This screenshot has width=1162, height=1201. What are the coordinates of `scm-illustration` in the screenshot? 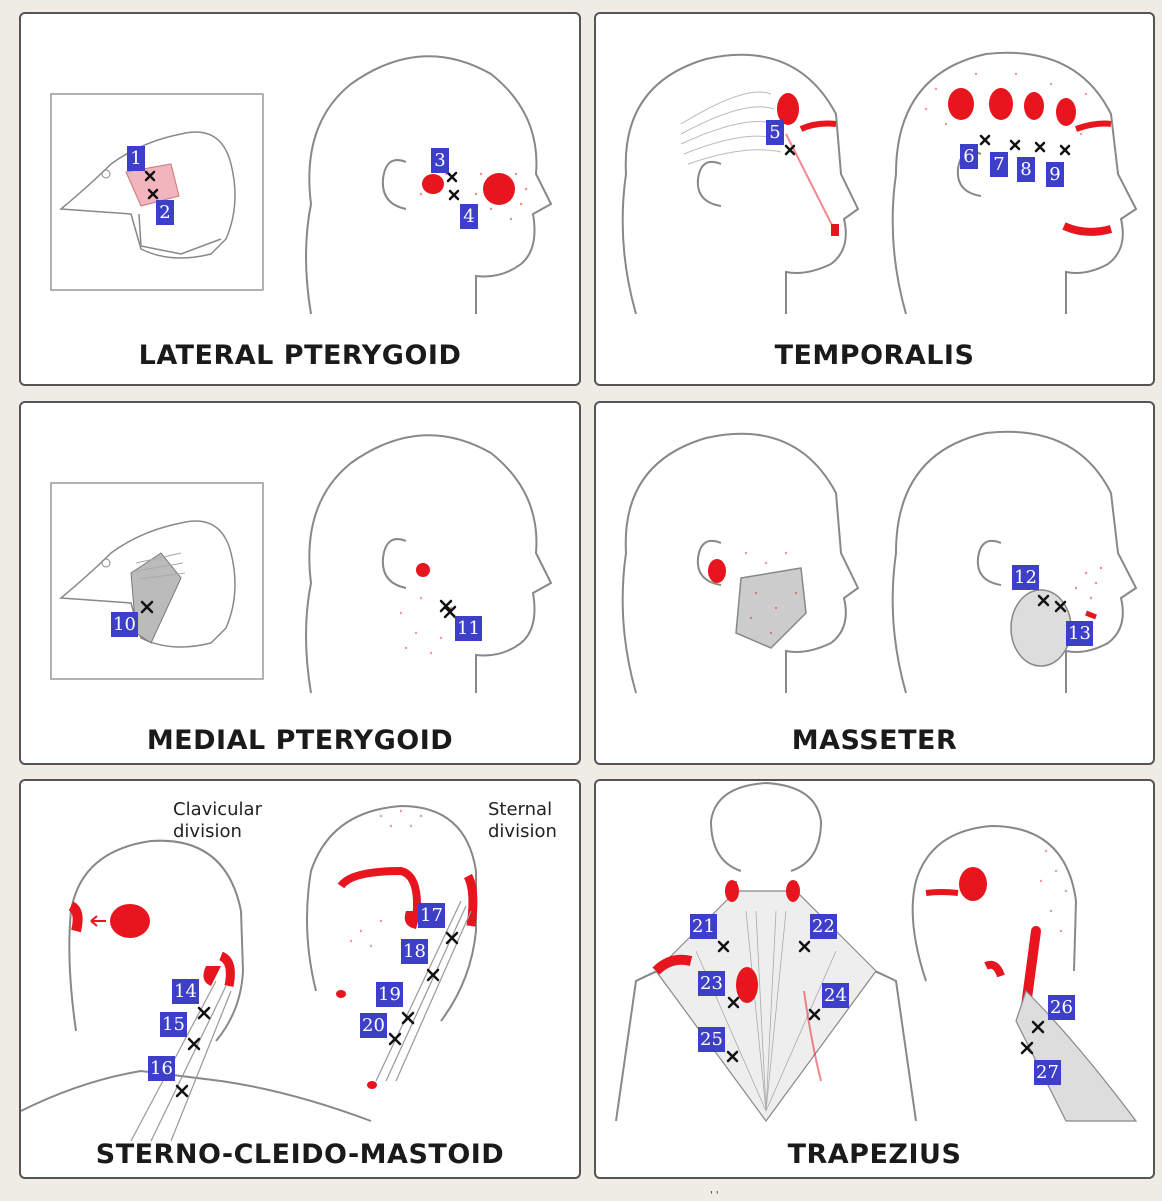 It's located at (249, 973).